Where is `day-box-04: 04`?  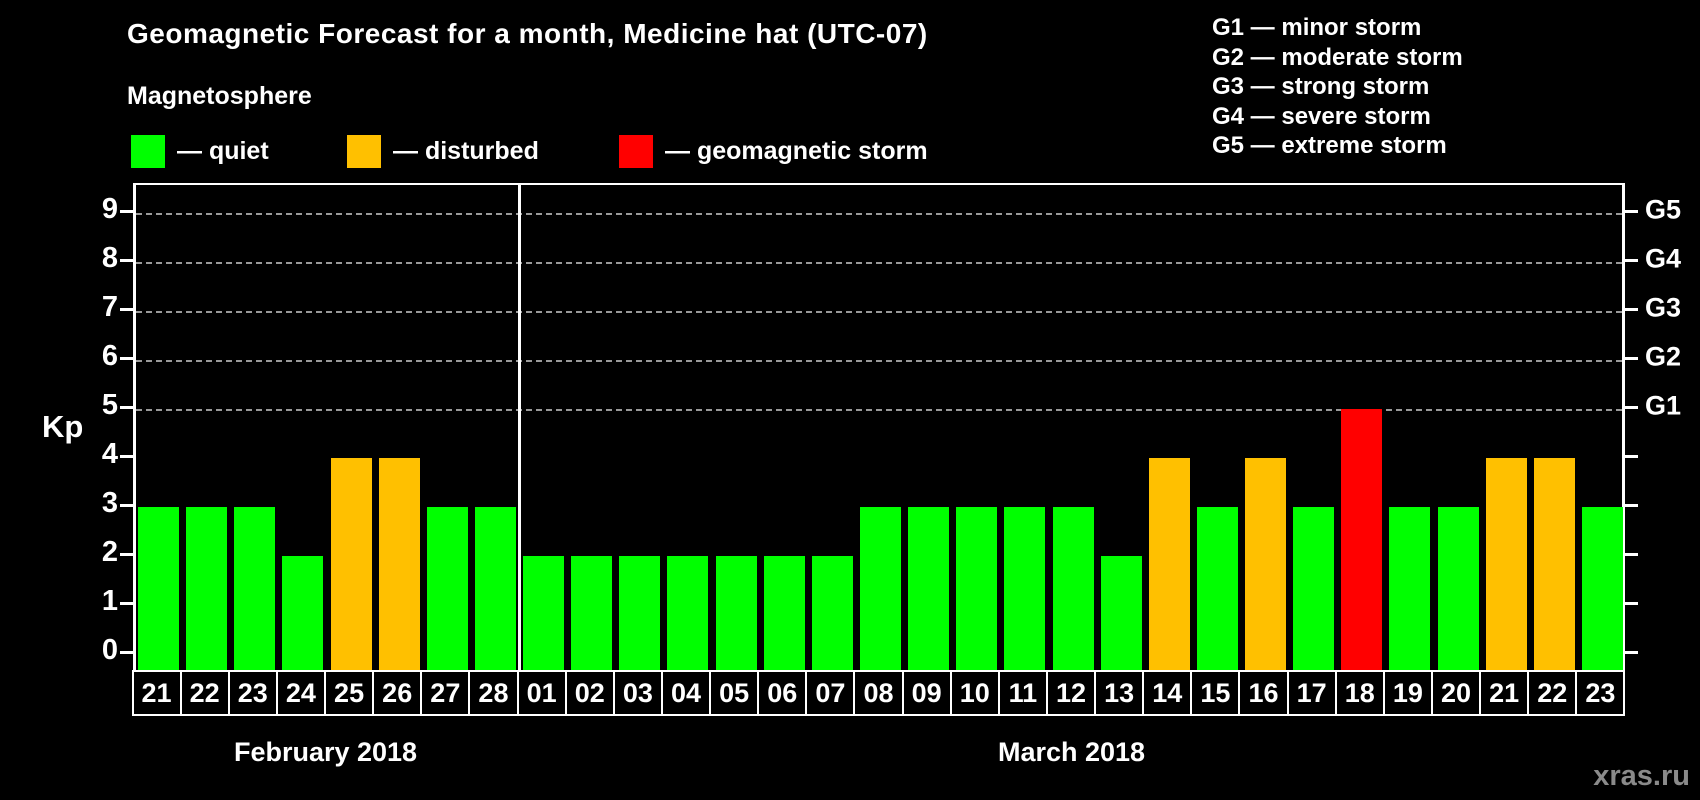 day-box-04: 04 is located at coordinates (686, 693).